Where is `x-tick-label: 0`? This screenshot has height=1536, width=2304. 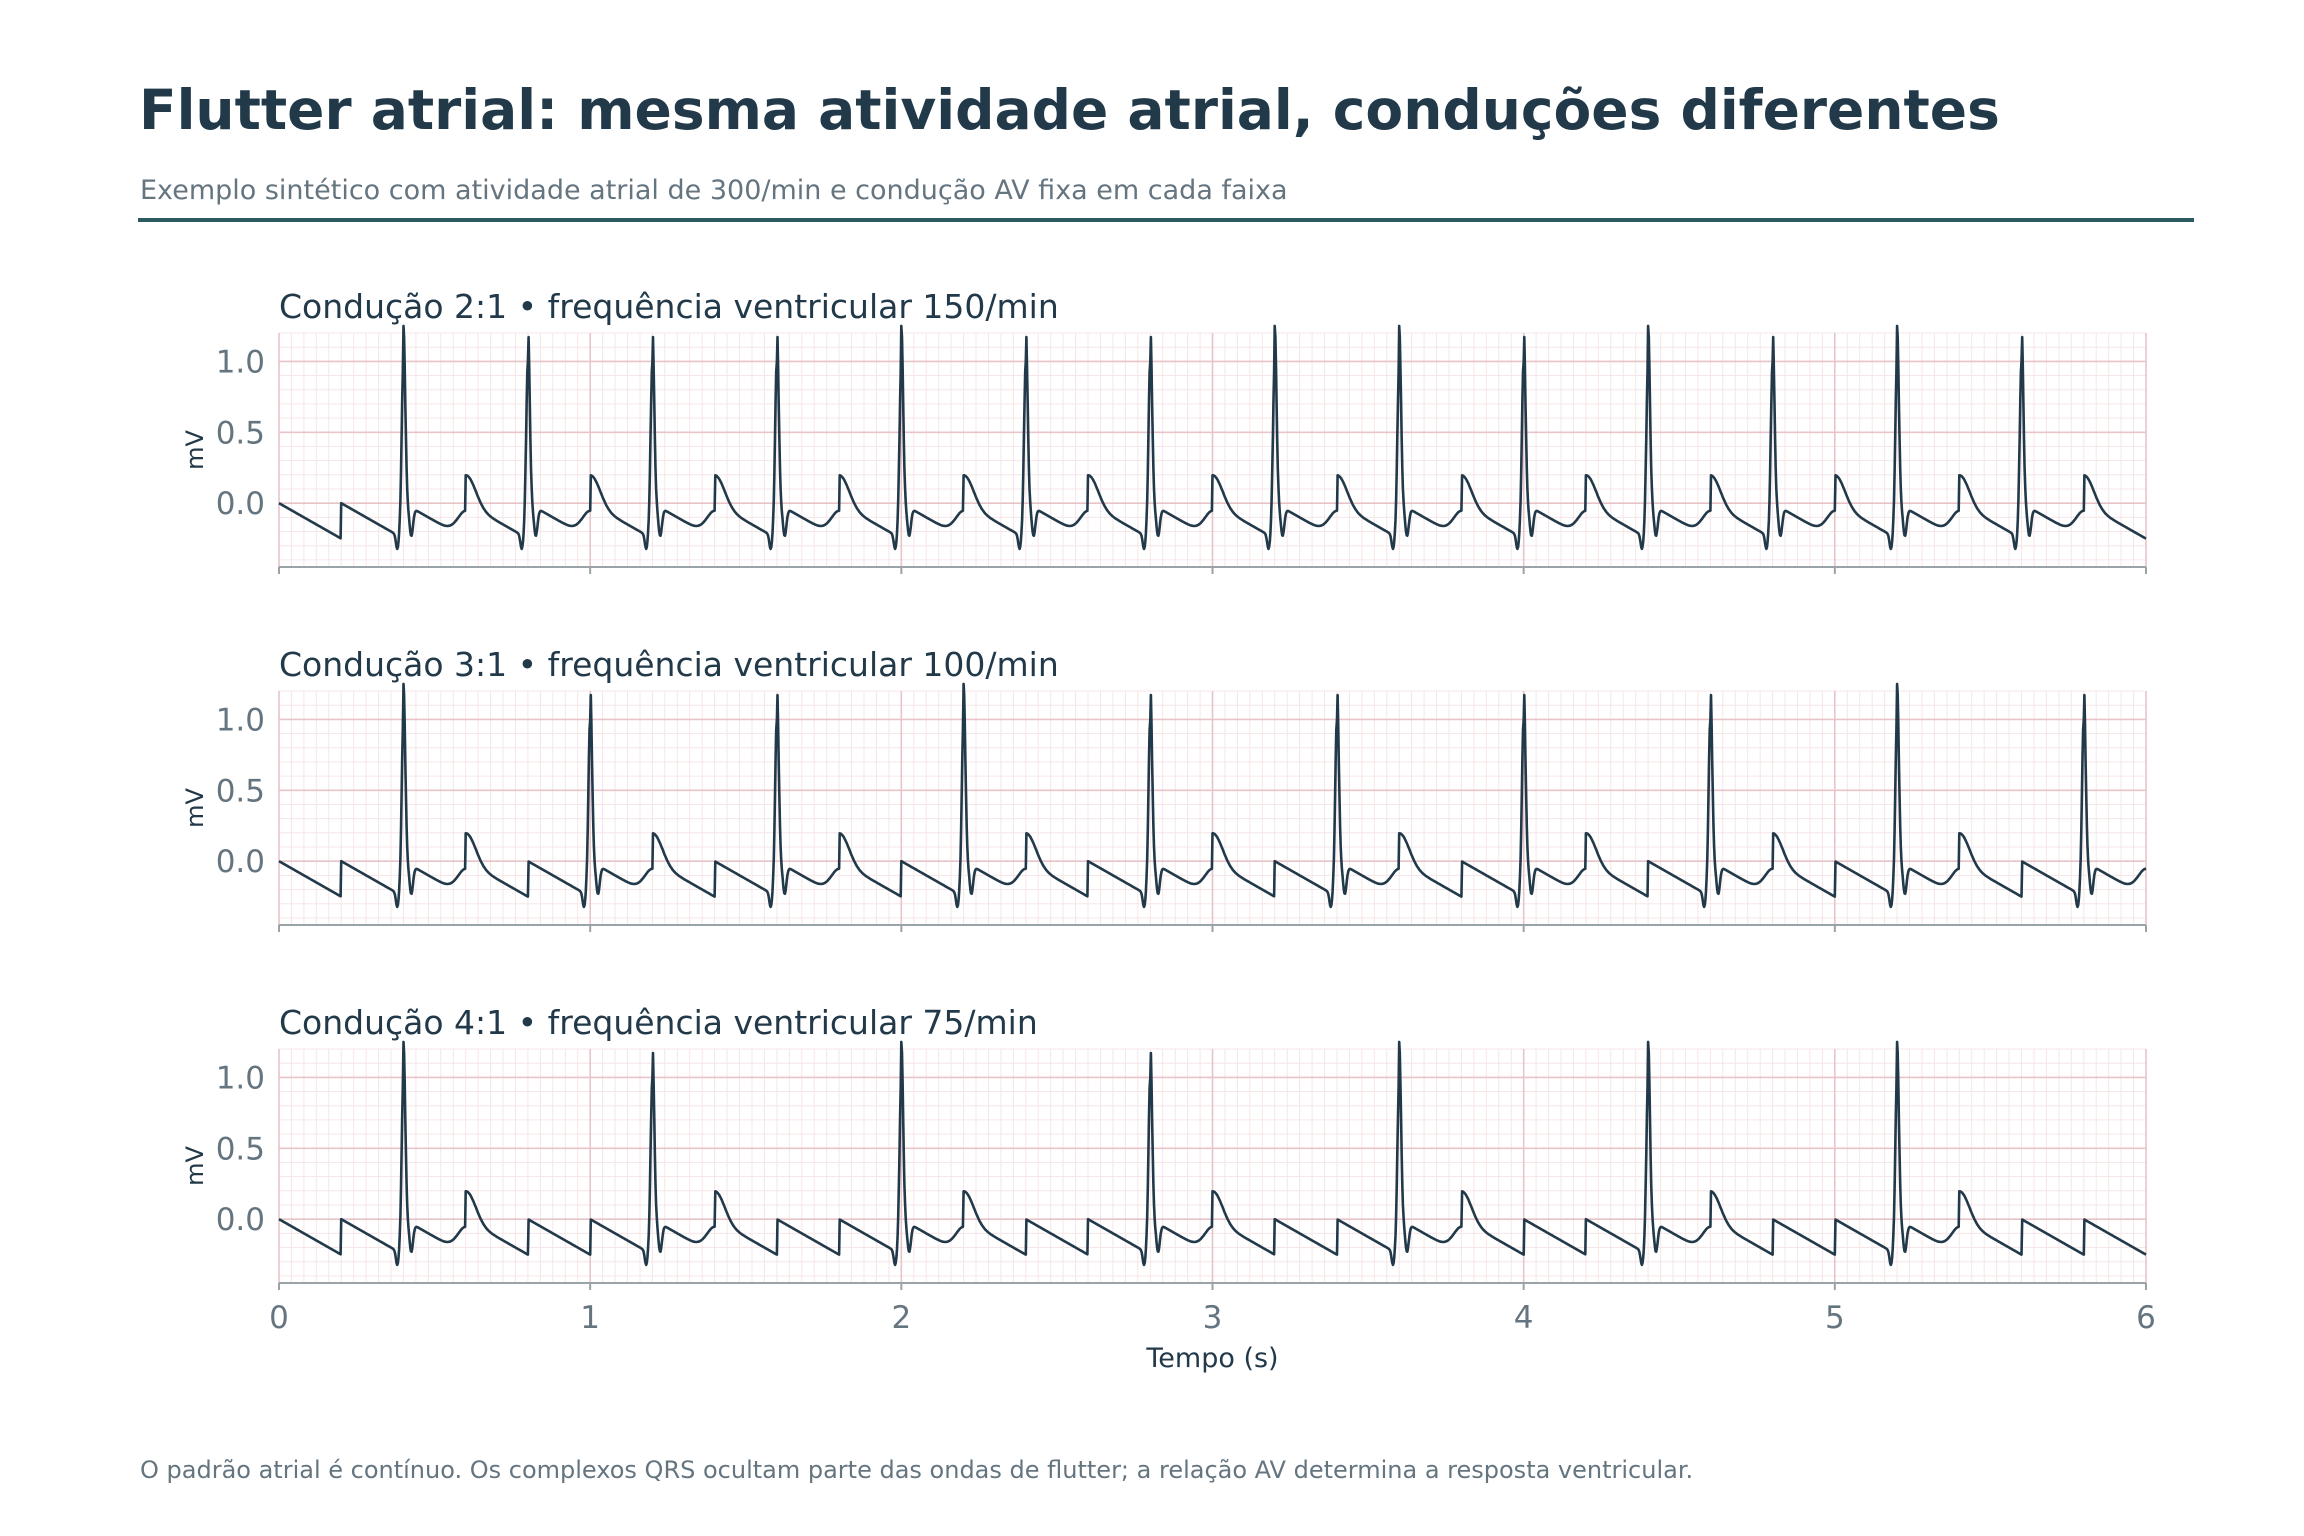
x-tick-label: 0 is located at coordinates (279, 1318).